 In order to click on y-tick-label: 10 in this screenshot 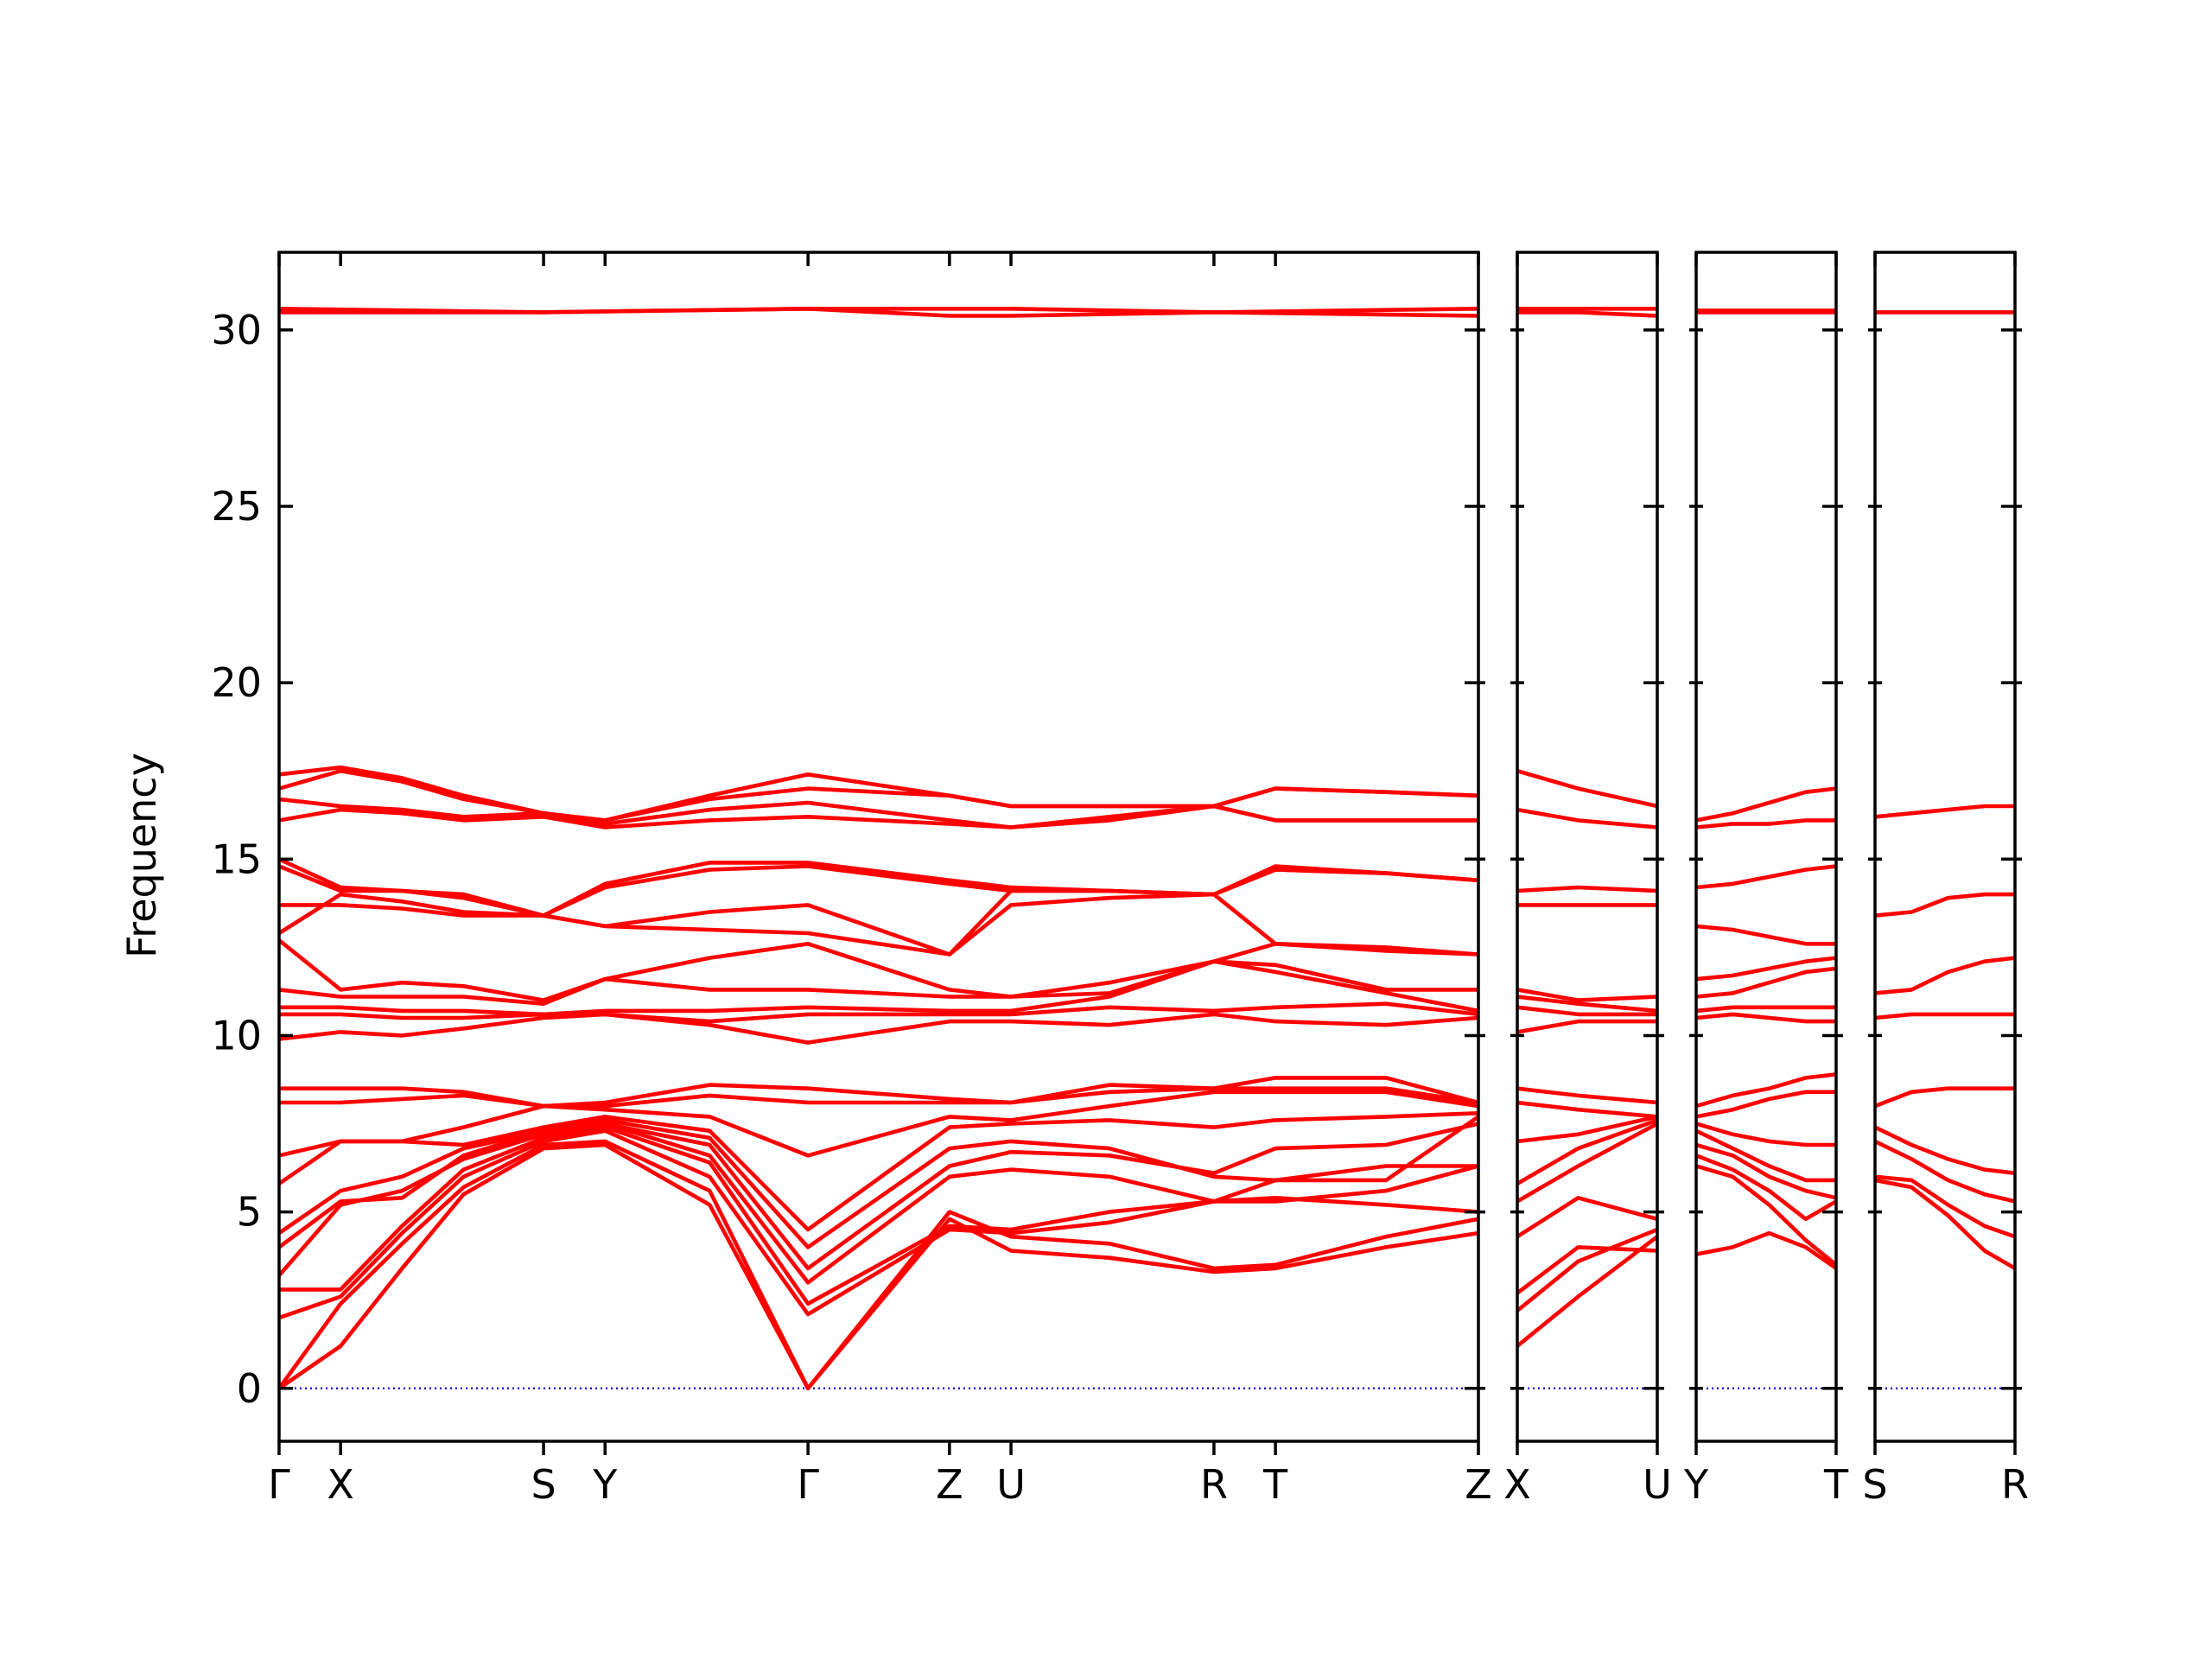, I will do `click(236, 1035)`.